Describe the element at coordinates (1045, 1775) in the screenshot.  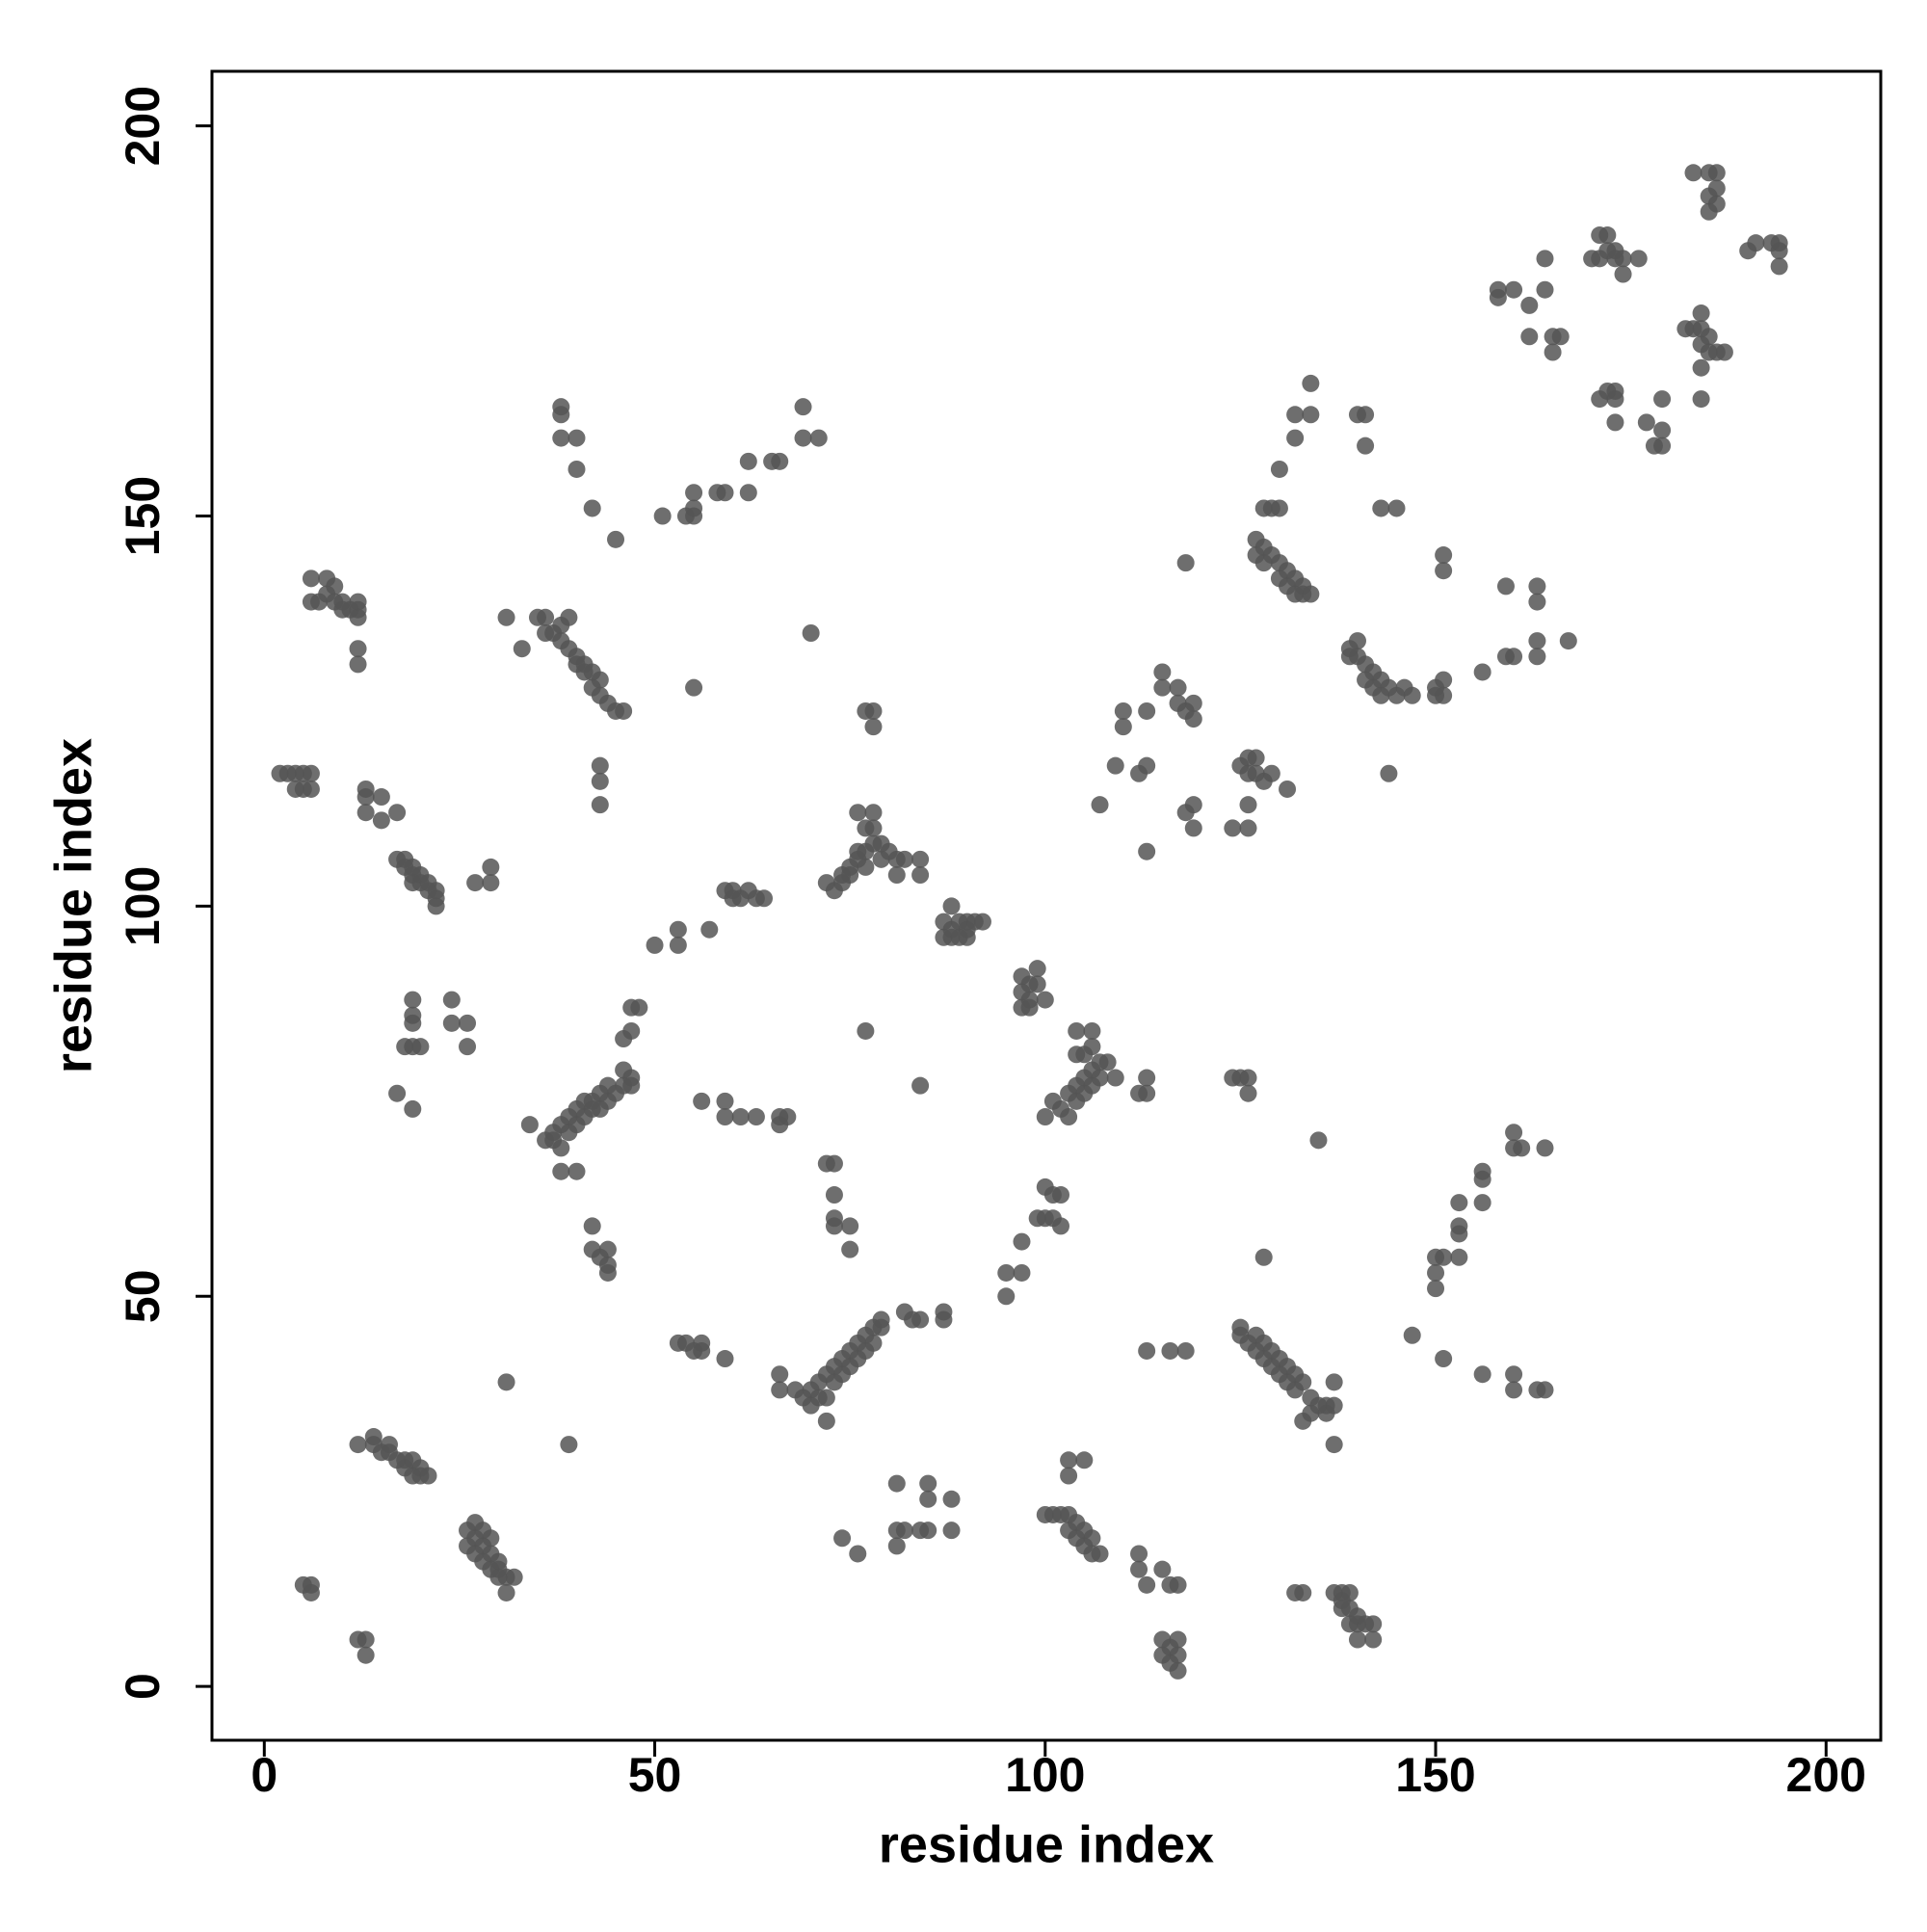
I see `x-tick-label: 100` at that location.